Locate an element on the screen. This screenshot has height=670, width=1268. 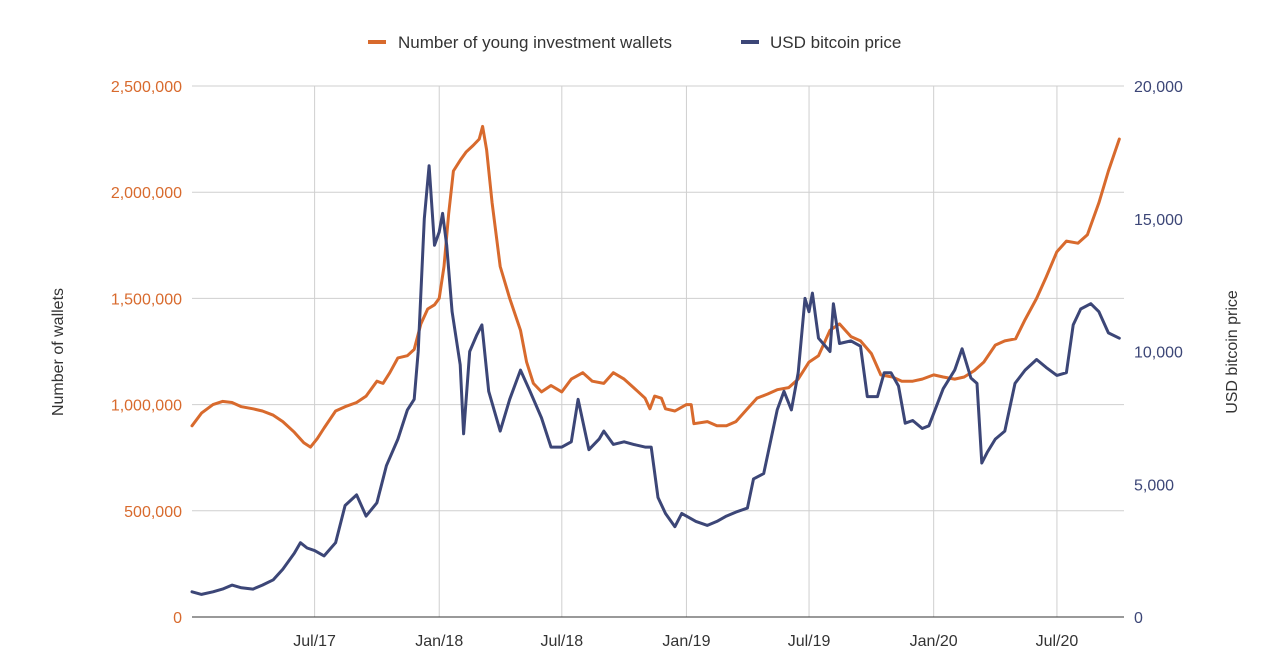
x-tick-label: Jul/20 is located at coordinates (1057, 641).